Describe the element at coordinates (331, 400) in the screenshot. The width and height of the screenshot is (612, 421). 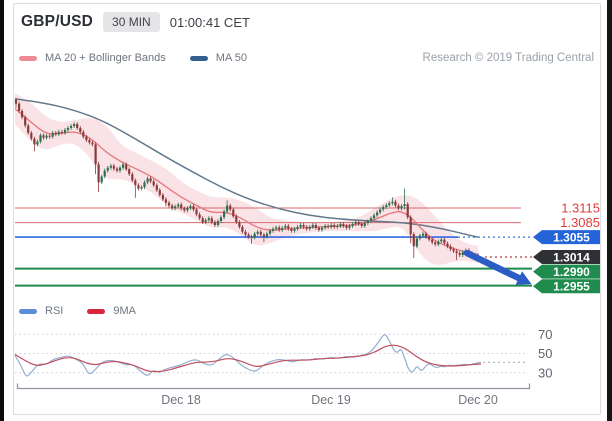
I see `time-axis-label: Dec 19` at that location.